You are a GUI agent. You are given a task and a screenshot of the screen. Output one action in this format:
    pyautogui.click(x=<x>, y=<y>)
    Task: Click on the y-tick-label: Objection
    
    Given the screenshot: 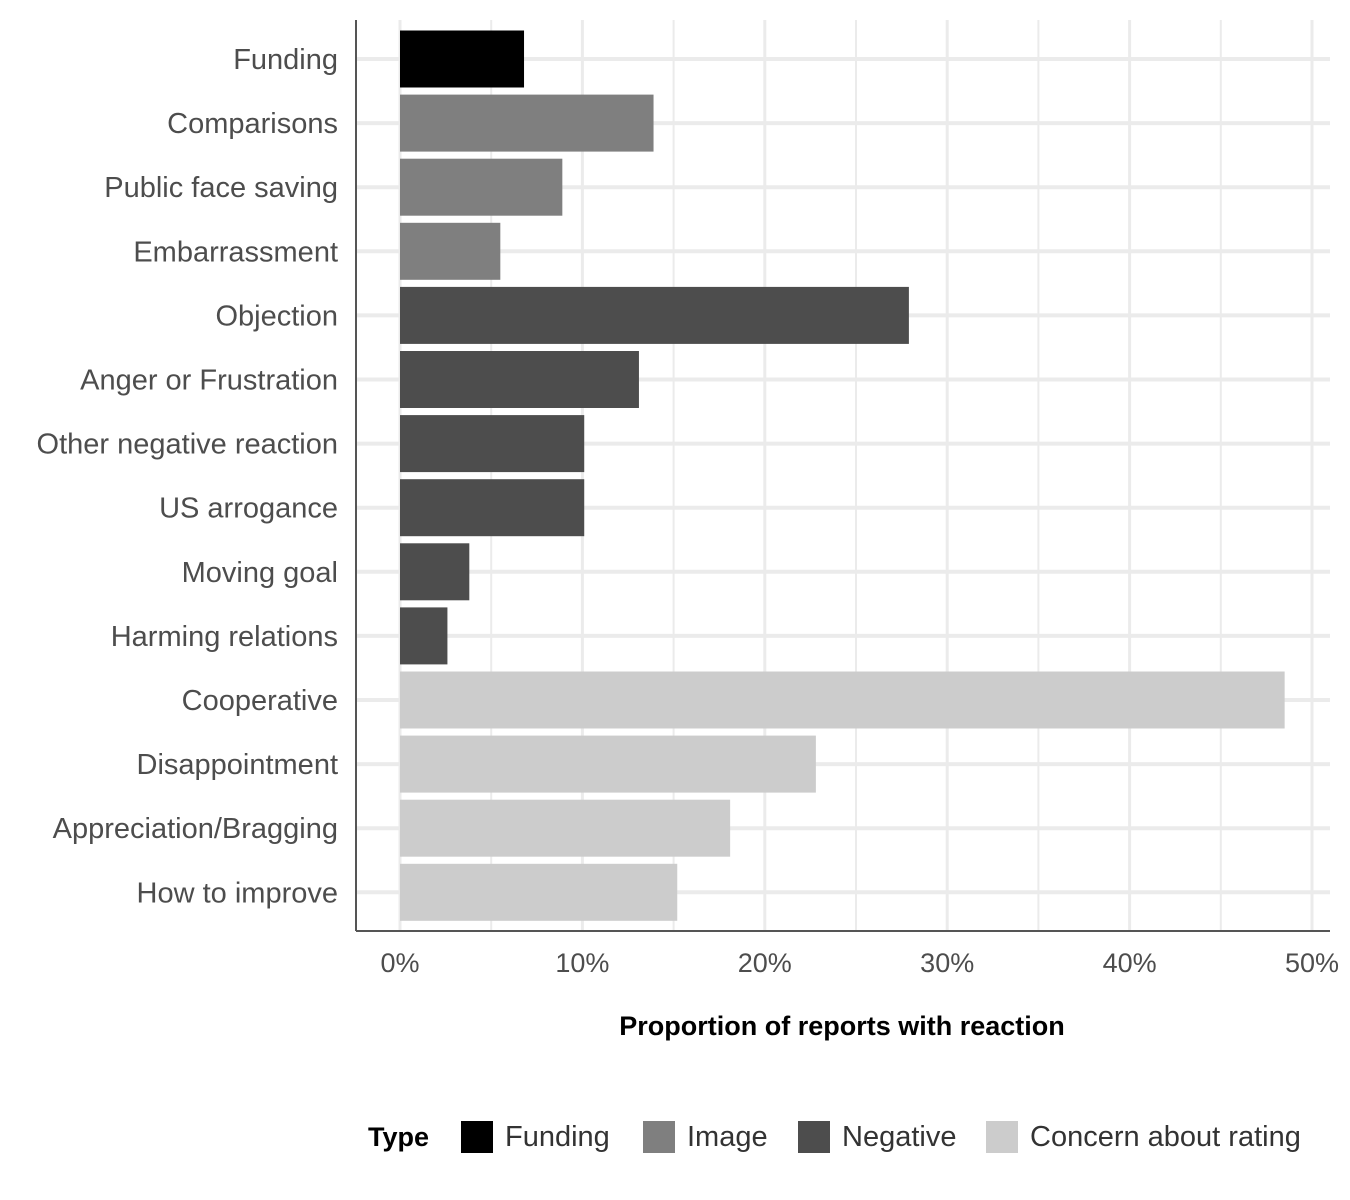 What is the action you would take?
    pyautogui.click(x=276, y=316)
    